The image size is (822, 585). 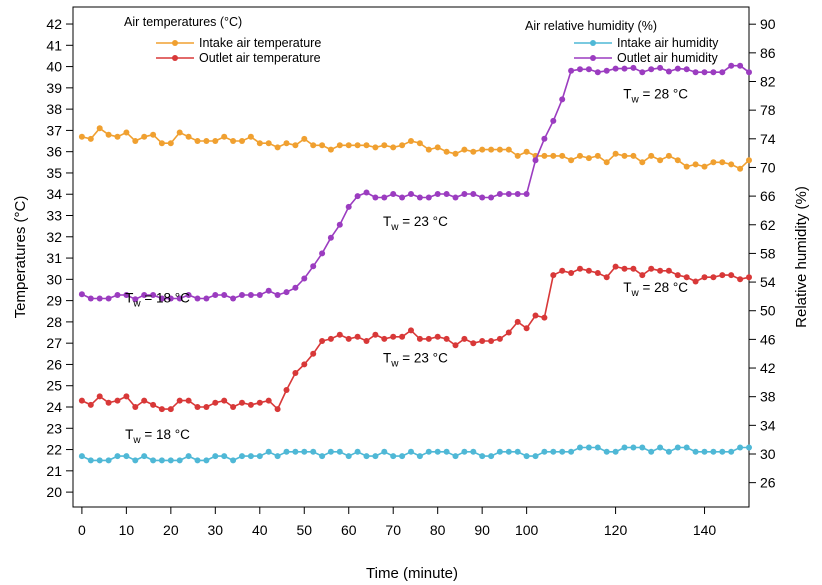 What do you see at coordinates (655, 95) in the screenshot?
I see `annotation-label: Tw = 28 °C` at bounding box center [655, 95].